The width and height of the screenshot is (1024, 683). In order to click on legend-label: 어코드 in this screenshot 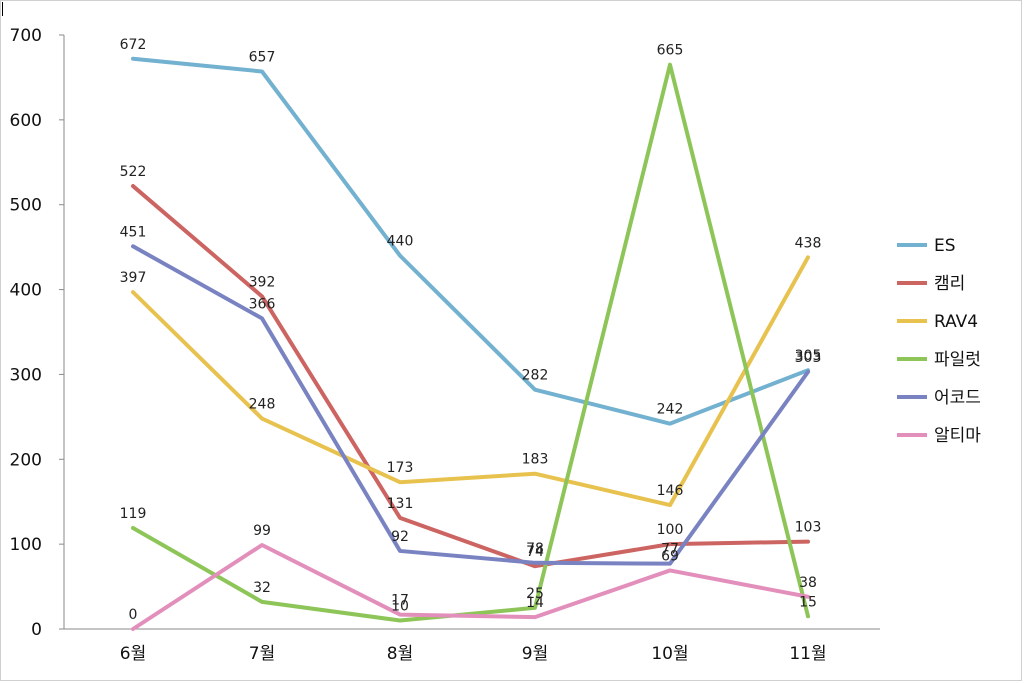, I will do `click(957, 398)`.